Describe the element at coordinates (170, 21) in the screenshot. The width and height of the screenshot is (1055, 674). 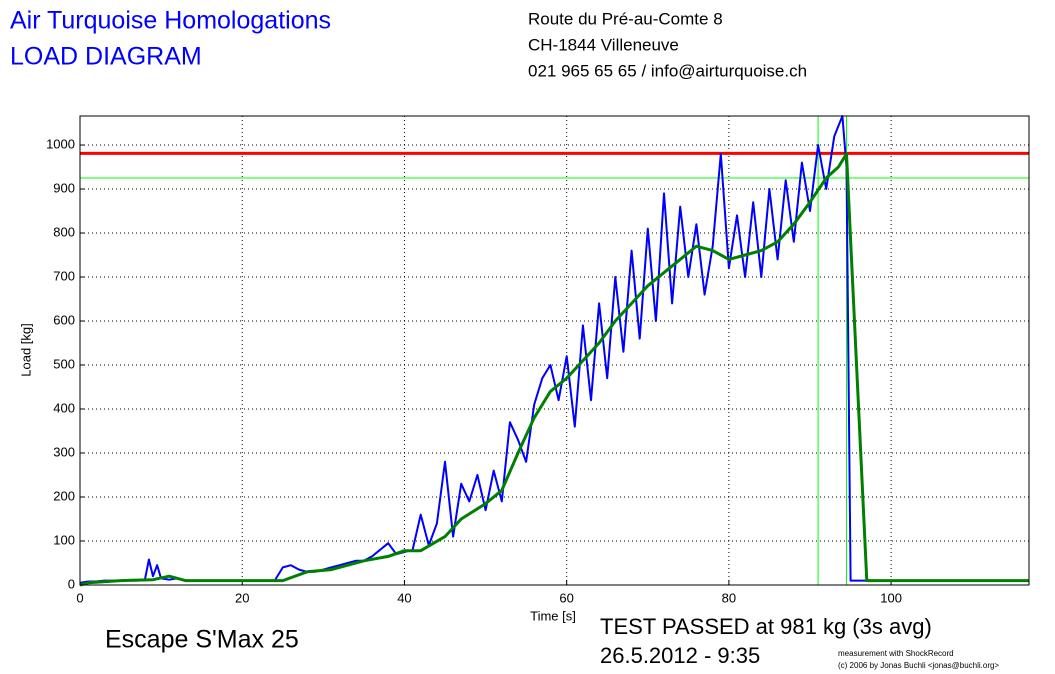
I see `title: Air Turquoise Homologations` at that location.